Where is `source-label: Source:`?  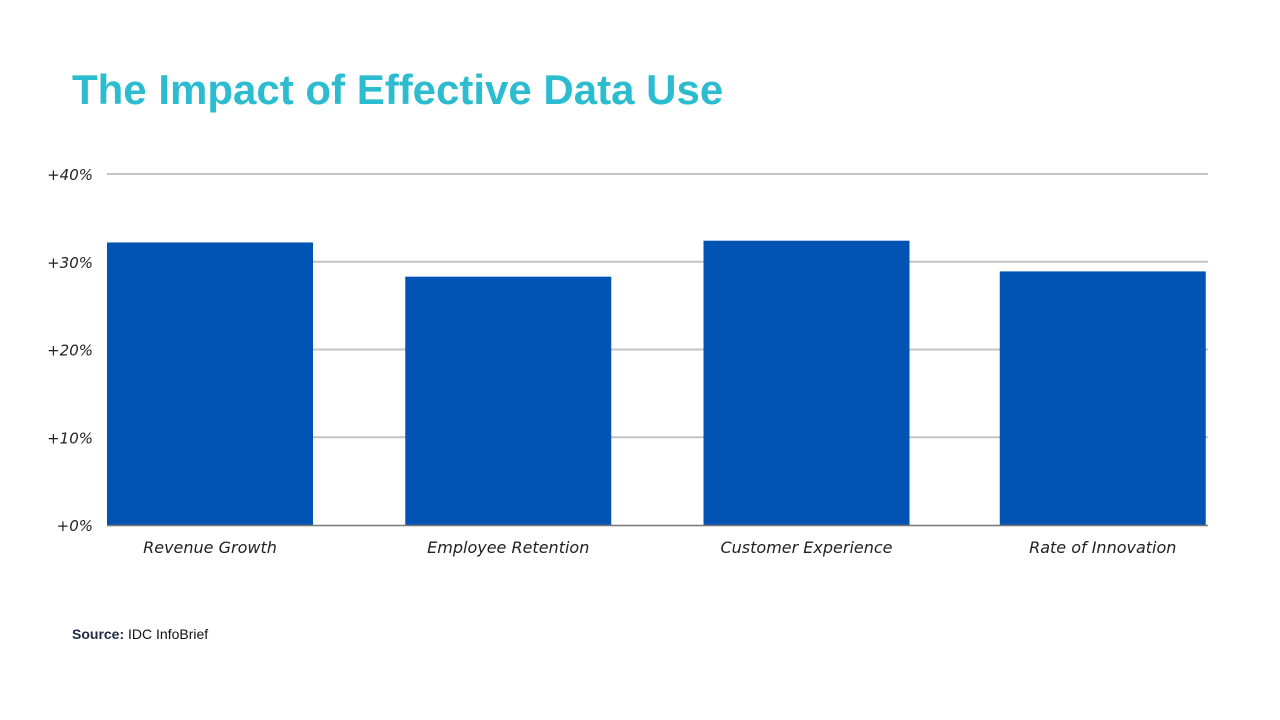
source-label: Source: is located at coordinates (98, 634).